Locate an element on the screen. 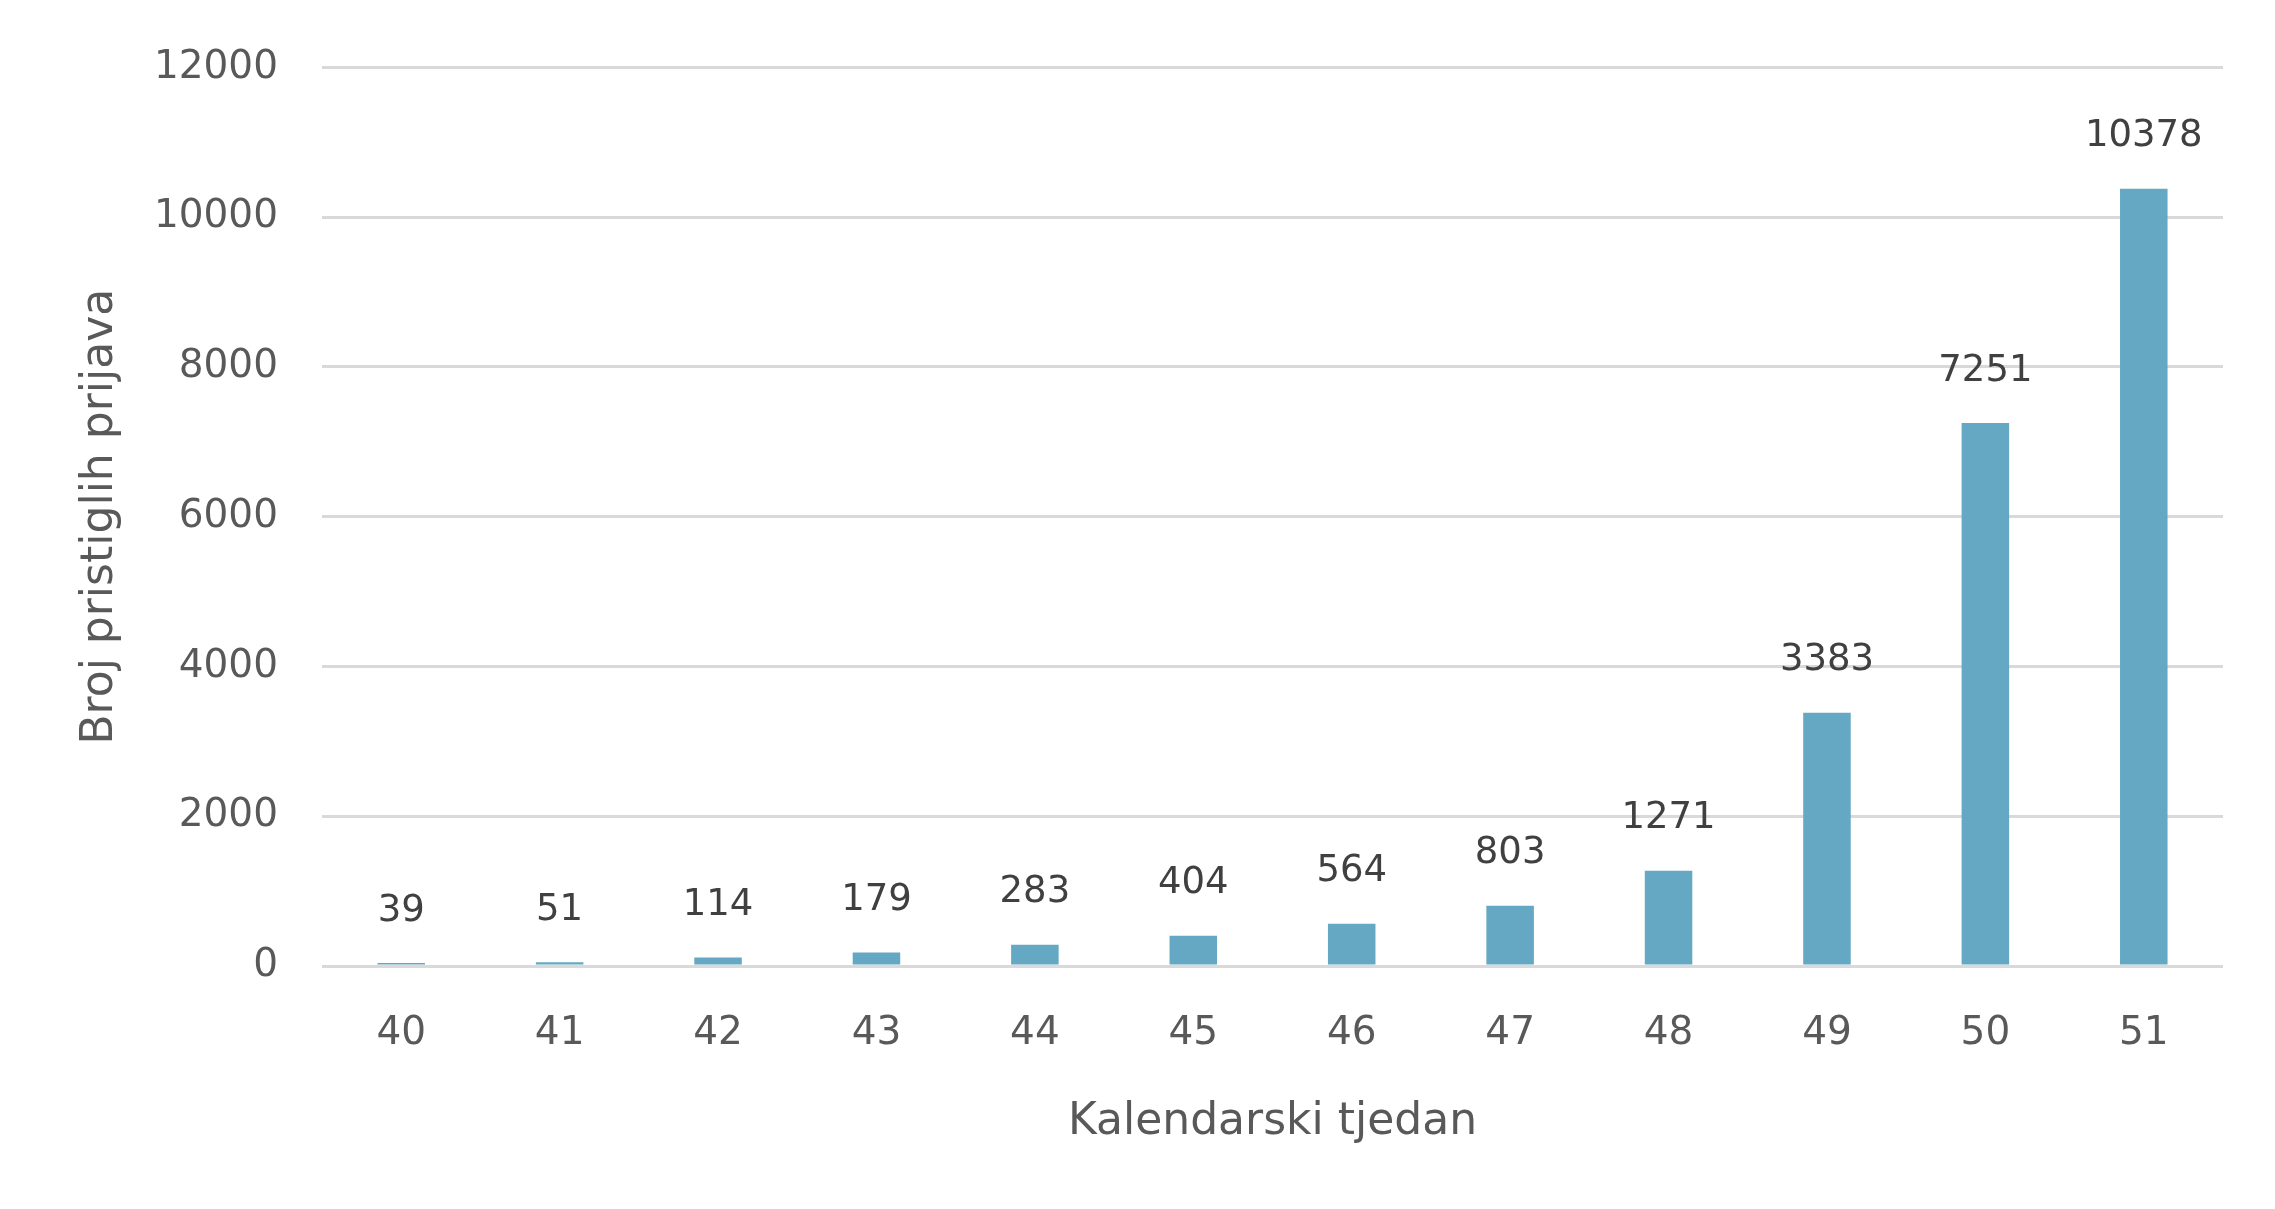 The image size is (2275, 1209). y-tick-label: 4000 is located at coordinates (228, 663).